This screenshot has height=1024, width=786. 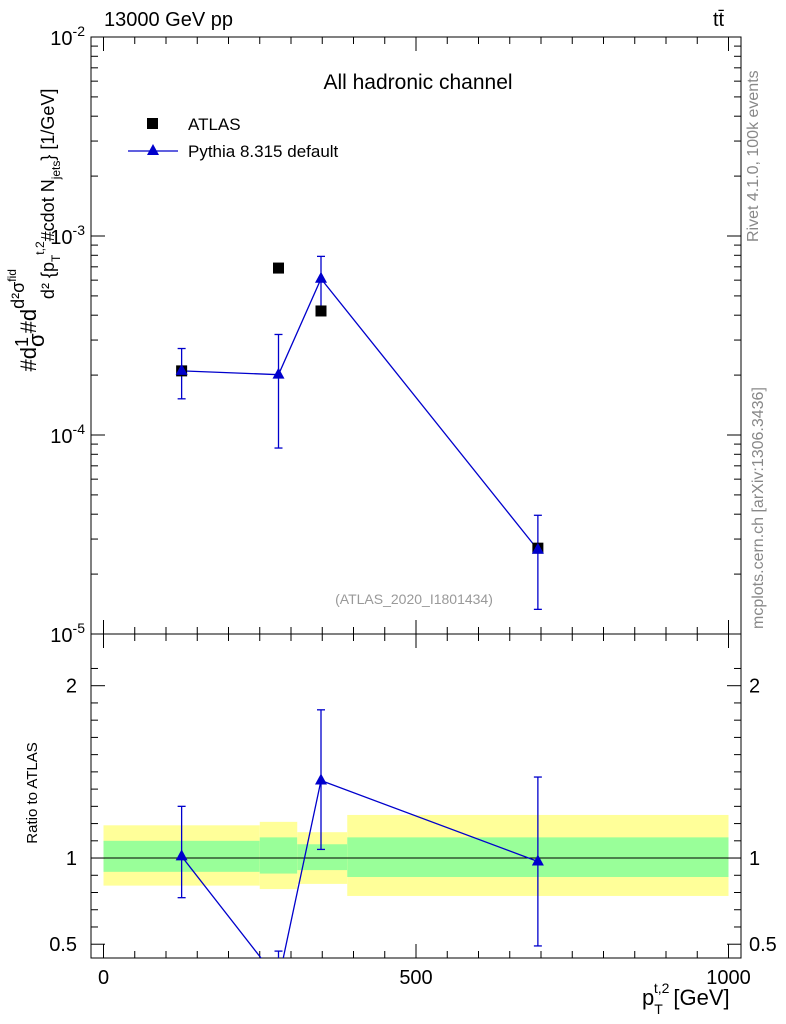 What do you see at coordinates (719, 20) in the screenshot?
I see `process-label: tt̄` at bounding box center [719, 20].